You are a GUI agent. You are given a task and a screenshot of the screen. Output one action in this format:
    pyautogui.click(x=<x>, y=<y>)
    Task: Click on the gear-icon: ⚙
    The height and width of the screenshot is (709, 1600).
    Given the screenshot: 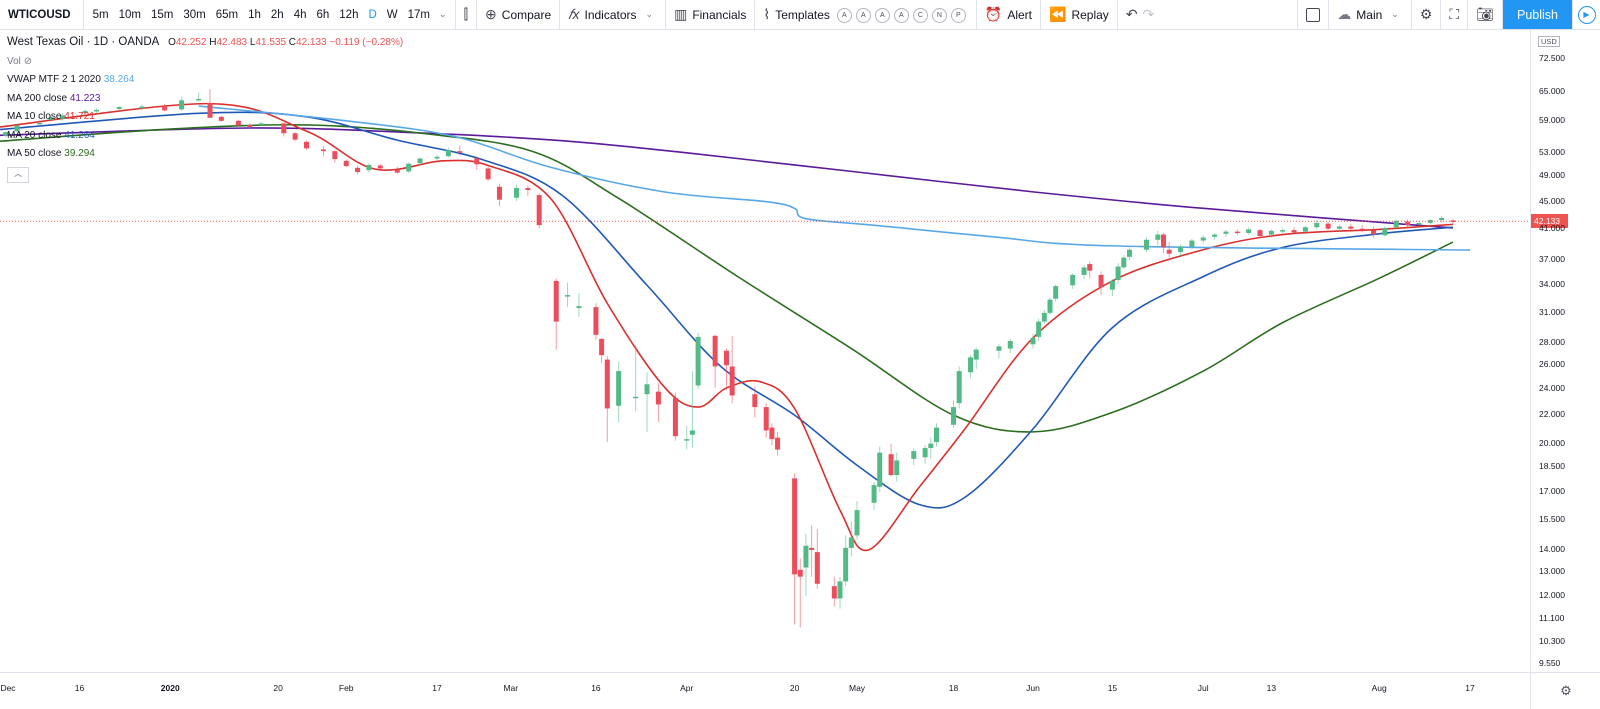 What is the action you would take?
    pyautogui.click(x=1566, y=690)
    